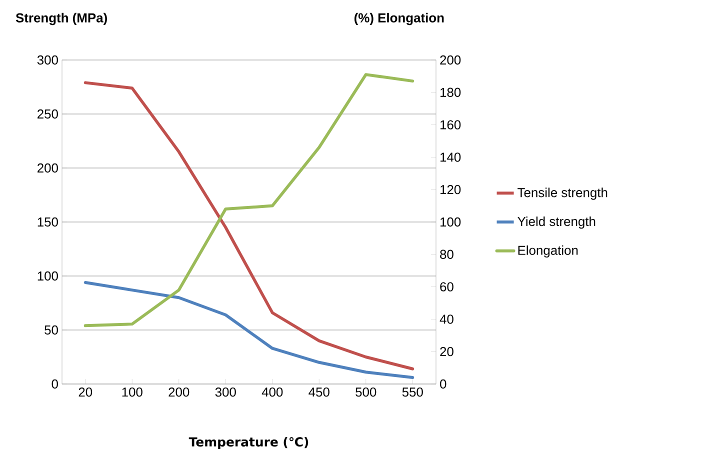  What do you see at coordinates (450, 60) in the screenshot?
I see `y2-tick-label: 200` at bounding box center [450, 60].